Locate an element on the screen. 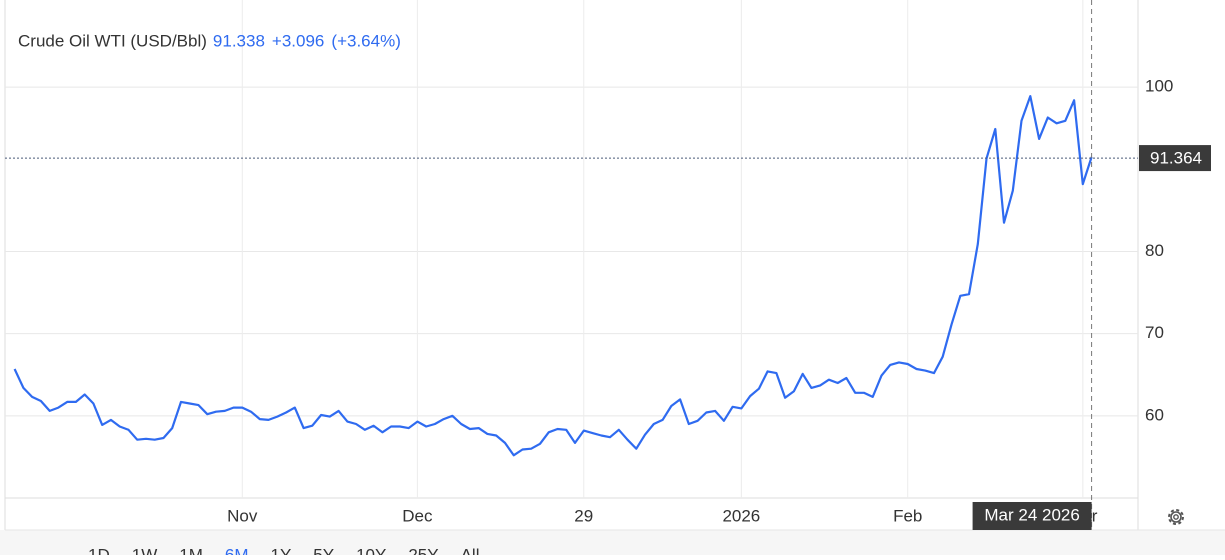  x-tick-label: Dec is located at coordinates (417, 515).